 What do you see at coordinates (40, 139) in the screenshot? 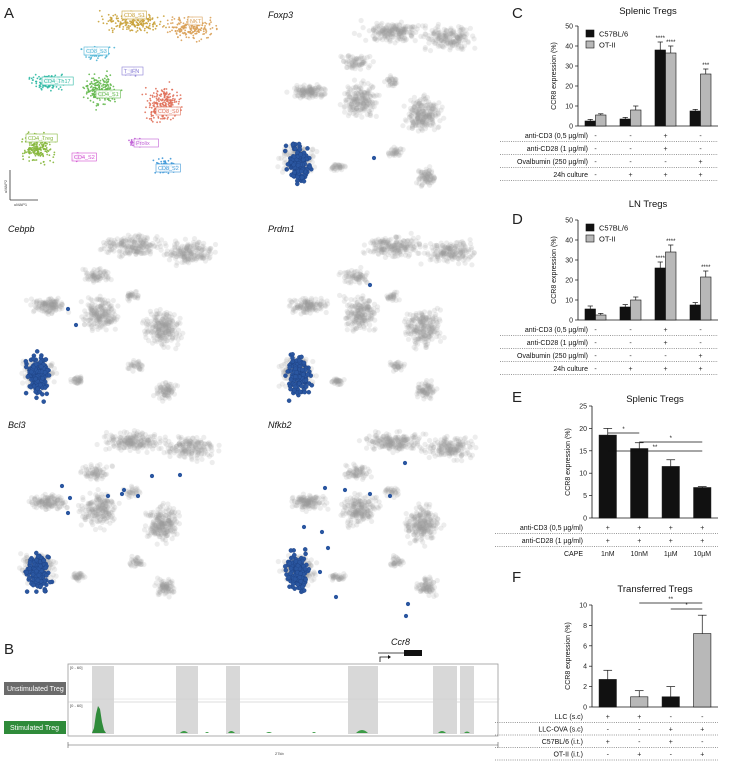
I see `cluster-label: CD4_Treg` at bounding box center [40, 139].